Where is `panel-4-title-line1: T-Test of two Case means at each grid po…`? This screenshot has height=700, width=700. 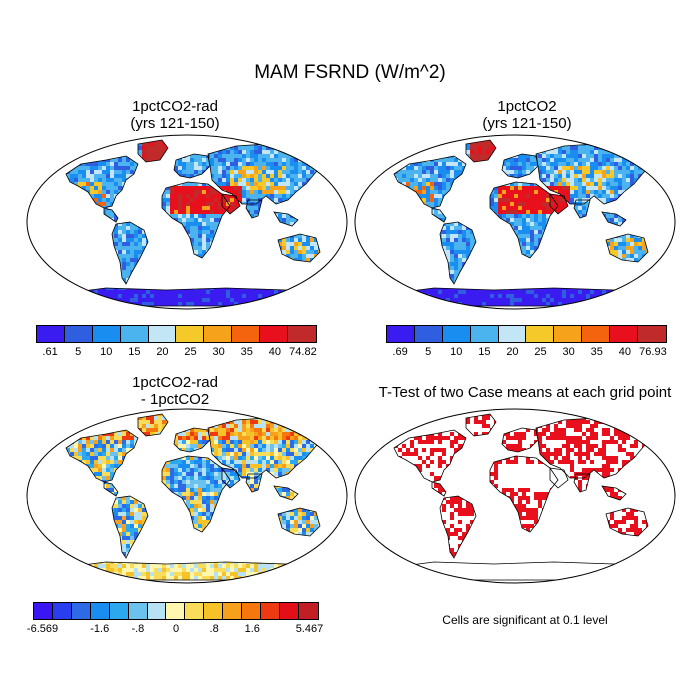 panel-4-title-line1: T-Test of two Case means at each grid po… is located at coordinates (525, 392).